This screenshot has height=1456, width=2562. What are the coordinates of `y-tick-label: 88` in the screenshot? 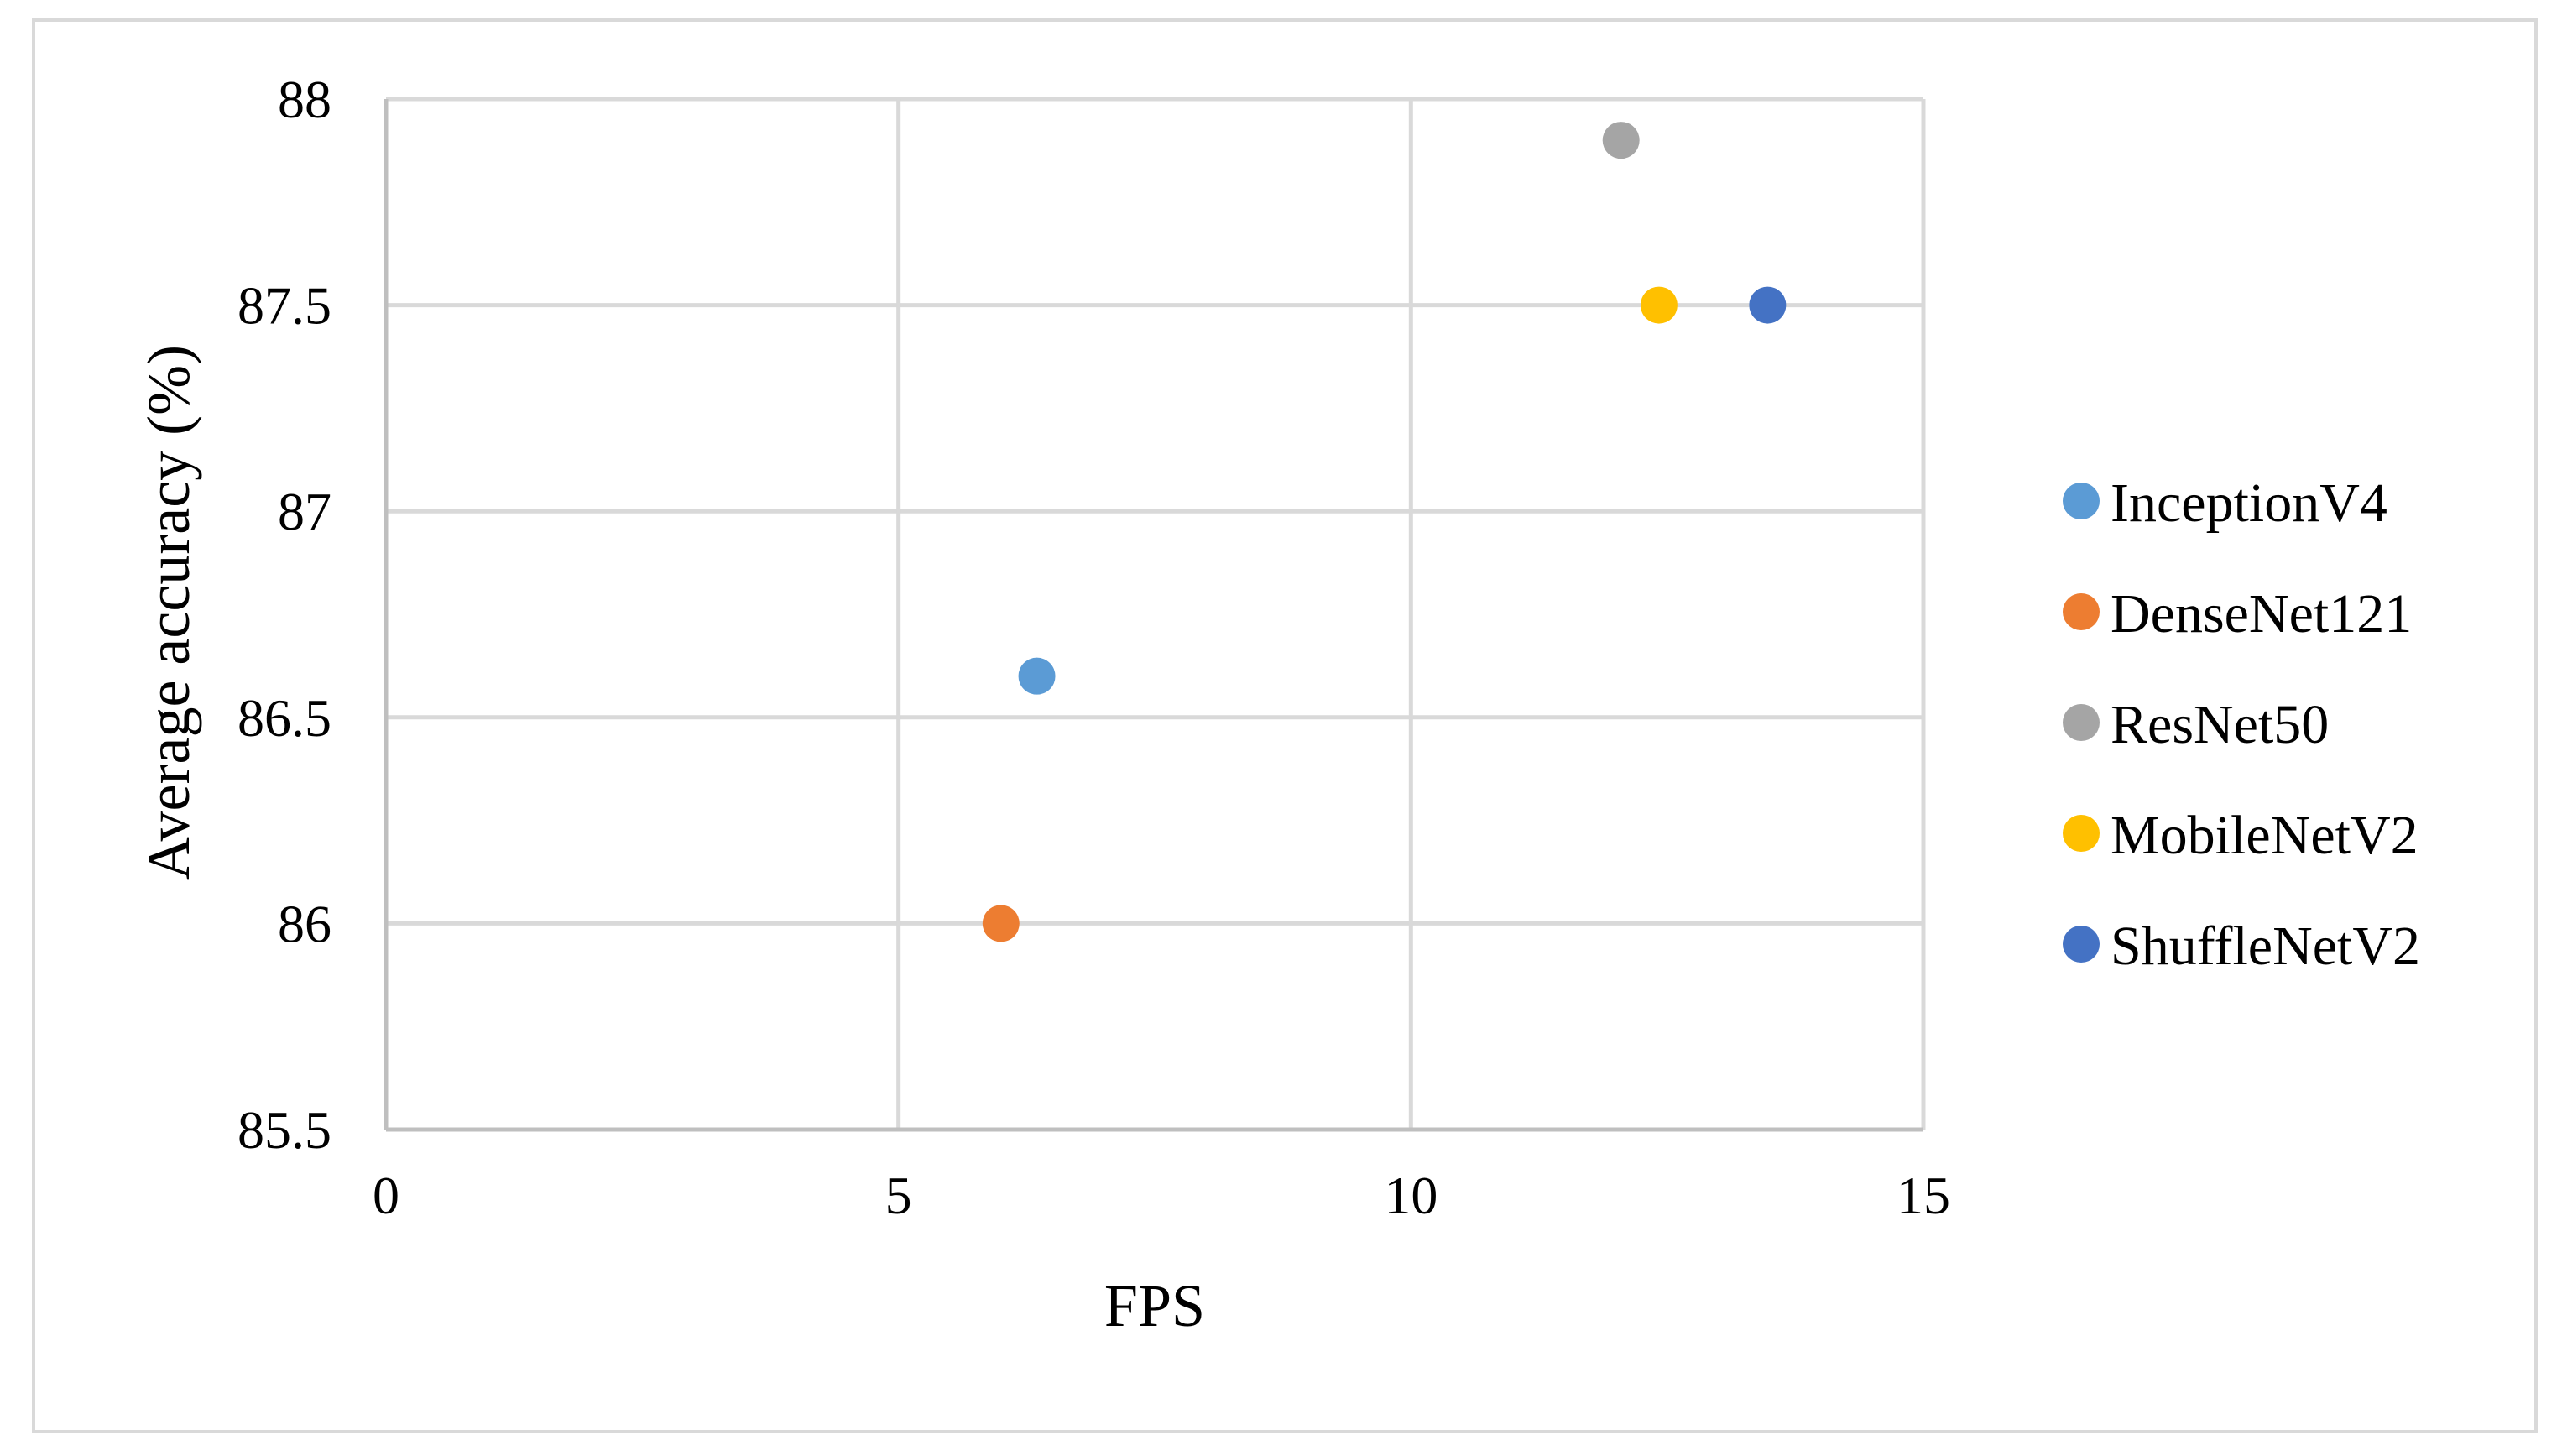 It's located at (304, 99).